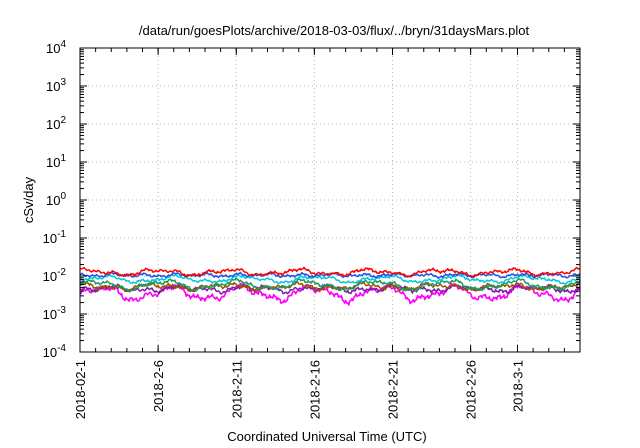  What do you see at coordinates (236, 389) in the screenshot?
I see `x-tick-label: 2018-2-11` at bounding box center [236, 389].